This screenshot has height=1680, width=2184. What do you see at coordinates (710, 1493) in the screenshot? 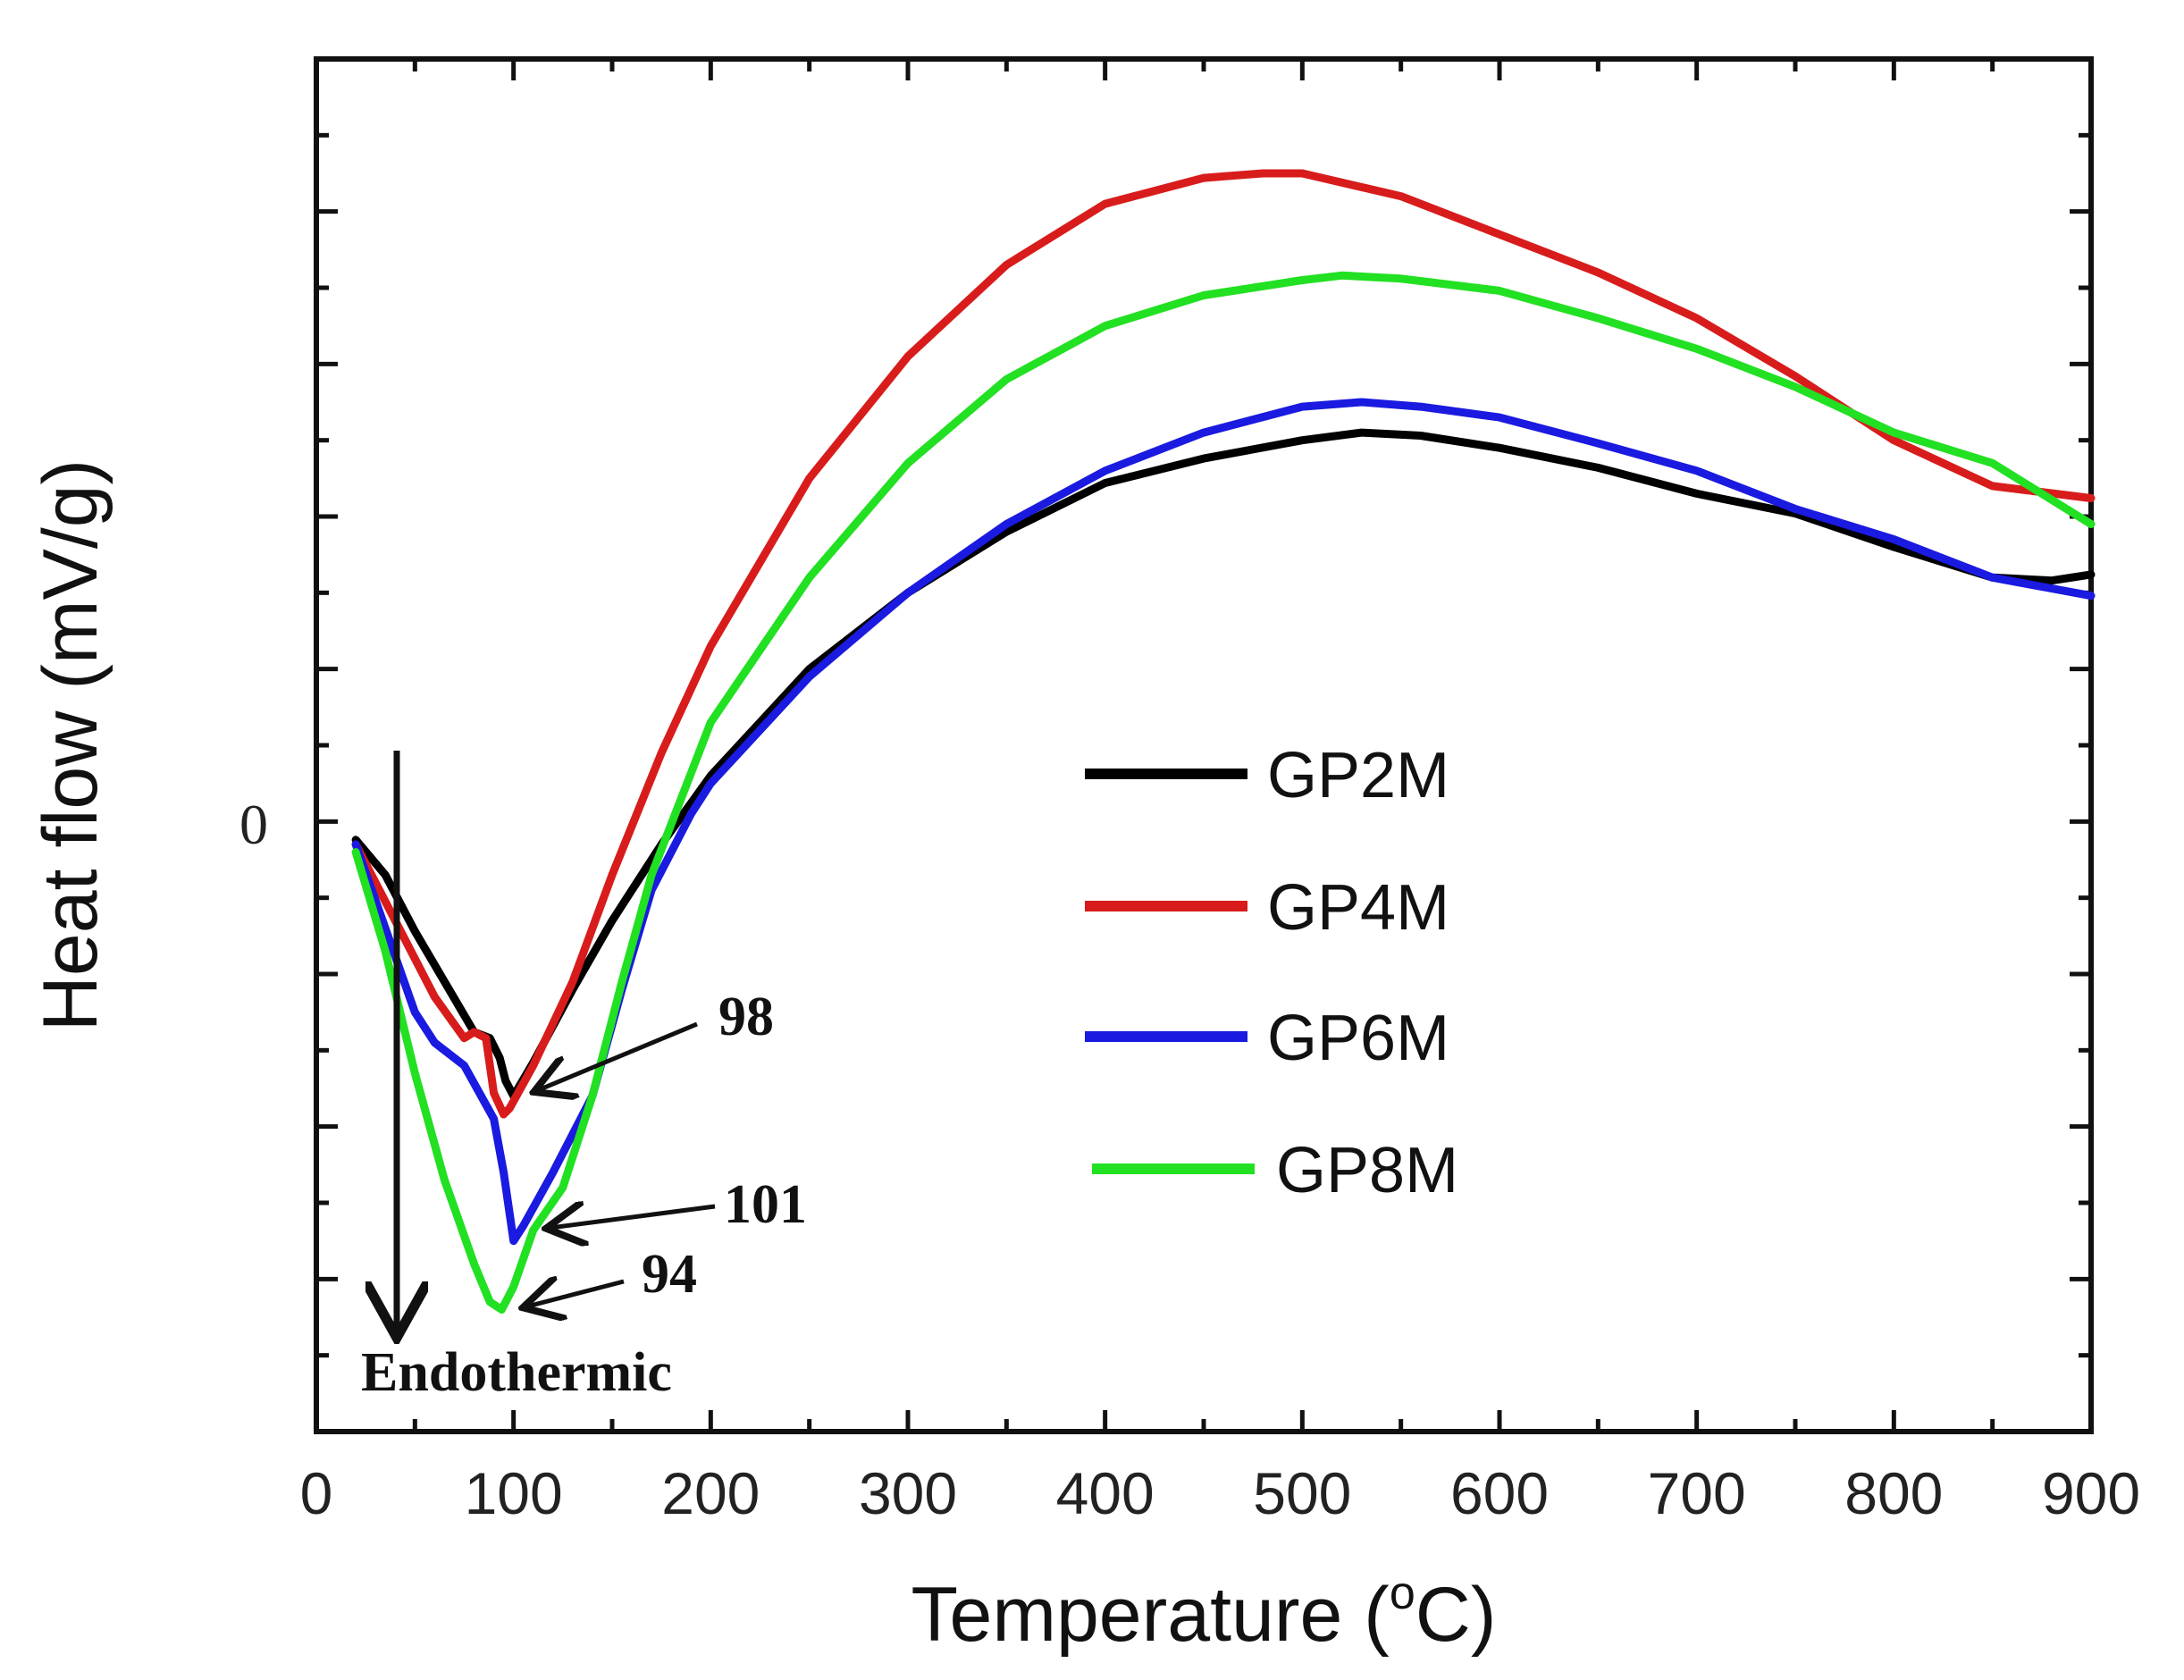
I see `x-tick-label: 200` at bounding box center [710, 1493].